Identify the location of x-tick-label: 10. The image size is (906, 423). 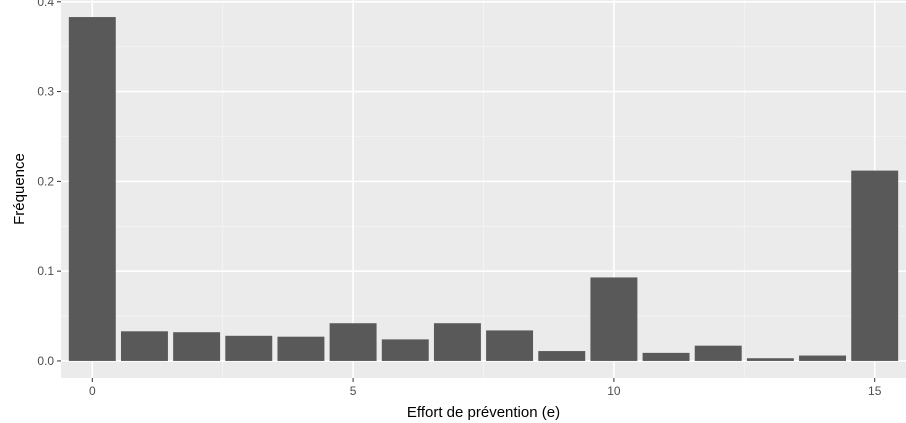
(614, 391).